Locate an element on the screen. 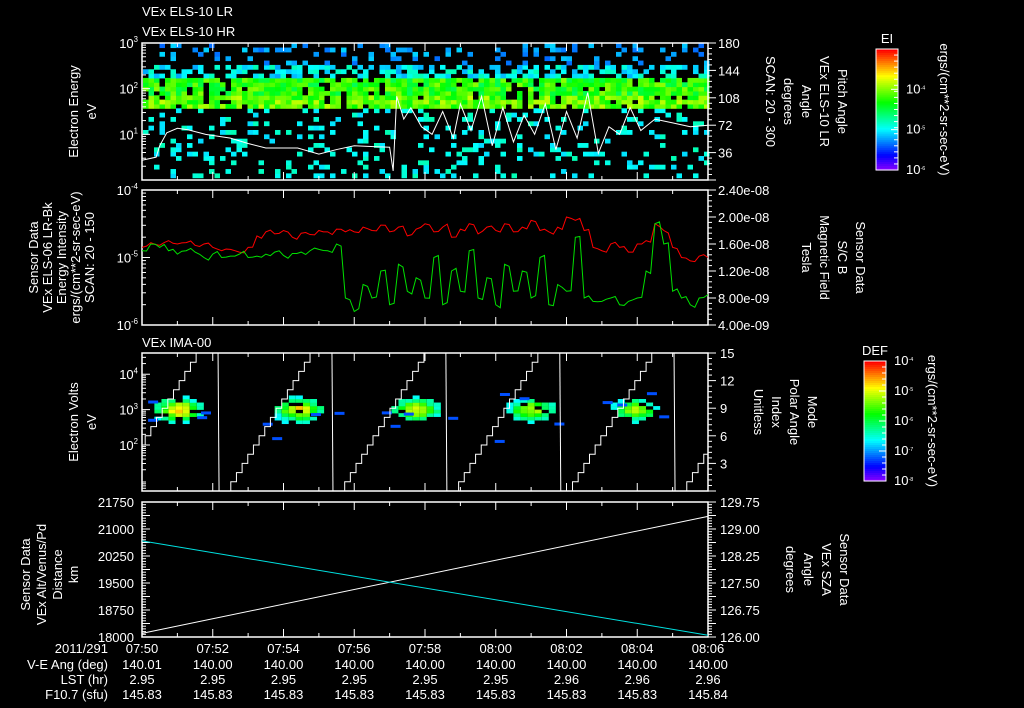 The image size is (1024, 708). title-els-lr: VEx ELS-10 LR is located at coordinates (187, 11).